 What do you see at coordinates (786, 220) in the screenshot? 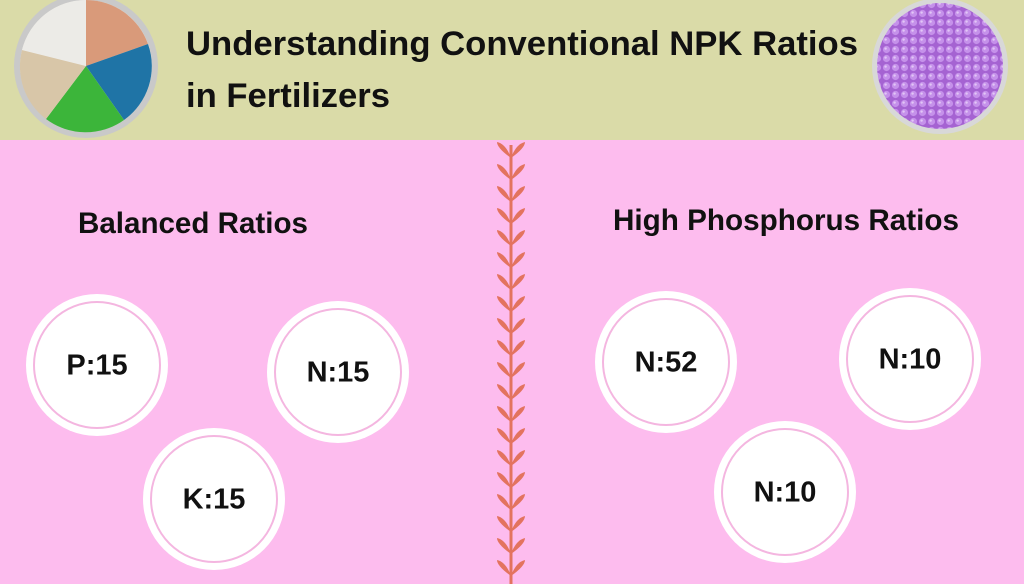
I see `section-heading: High Phosphorus Ratios` at bounding box center [786, 220].